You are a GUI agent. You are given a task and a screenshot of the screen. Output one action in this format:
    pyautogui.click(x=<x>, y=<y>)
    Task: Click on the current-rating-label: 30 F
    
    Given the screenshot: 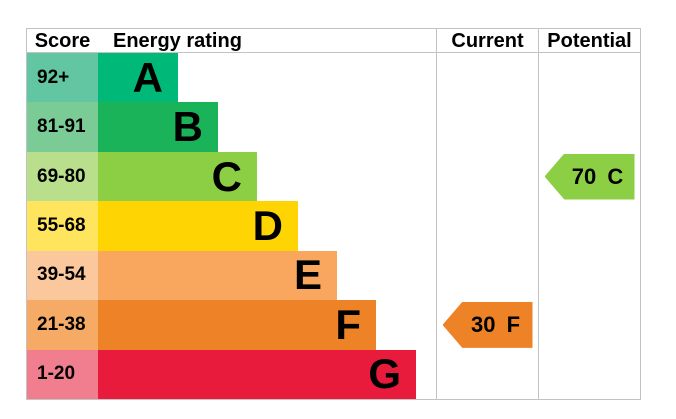 What is the action you would take?
    pyautogui.click(x=495, y=324)
    